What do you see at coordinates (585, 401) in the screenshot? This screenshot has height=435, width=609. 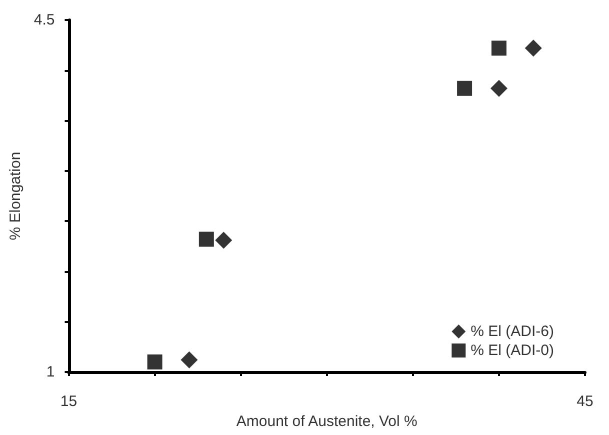 I see `x-tick-label: 45` at bounding box center [585, 401].